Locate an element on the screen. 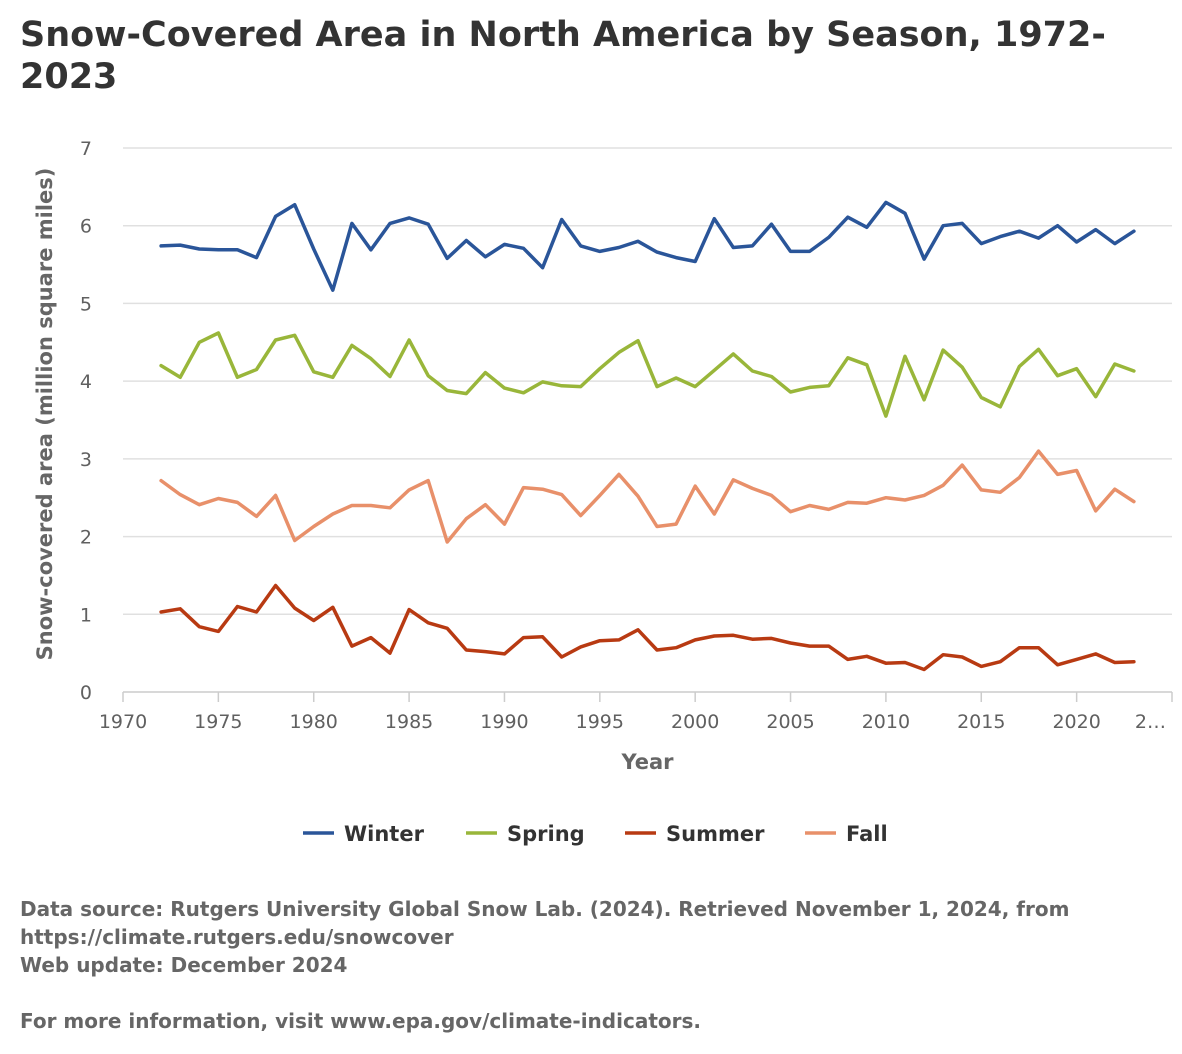 This screenshot has width=1182, height=1054. legend-item-fall: Fall is located at coordinates (867, 834).